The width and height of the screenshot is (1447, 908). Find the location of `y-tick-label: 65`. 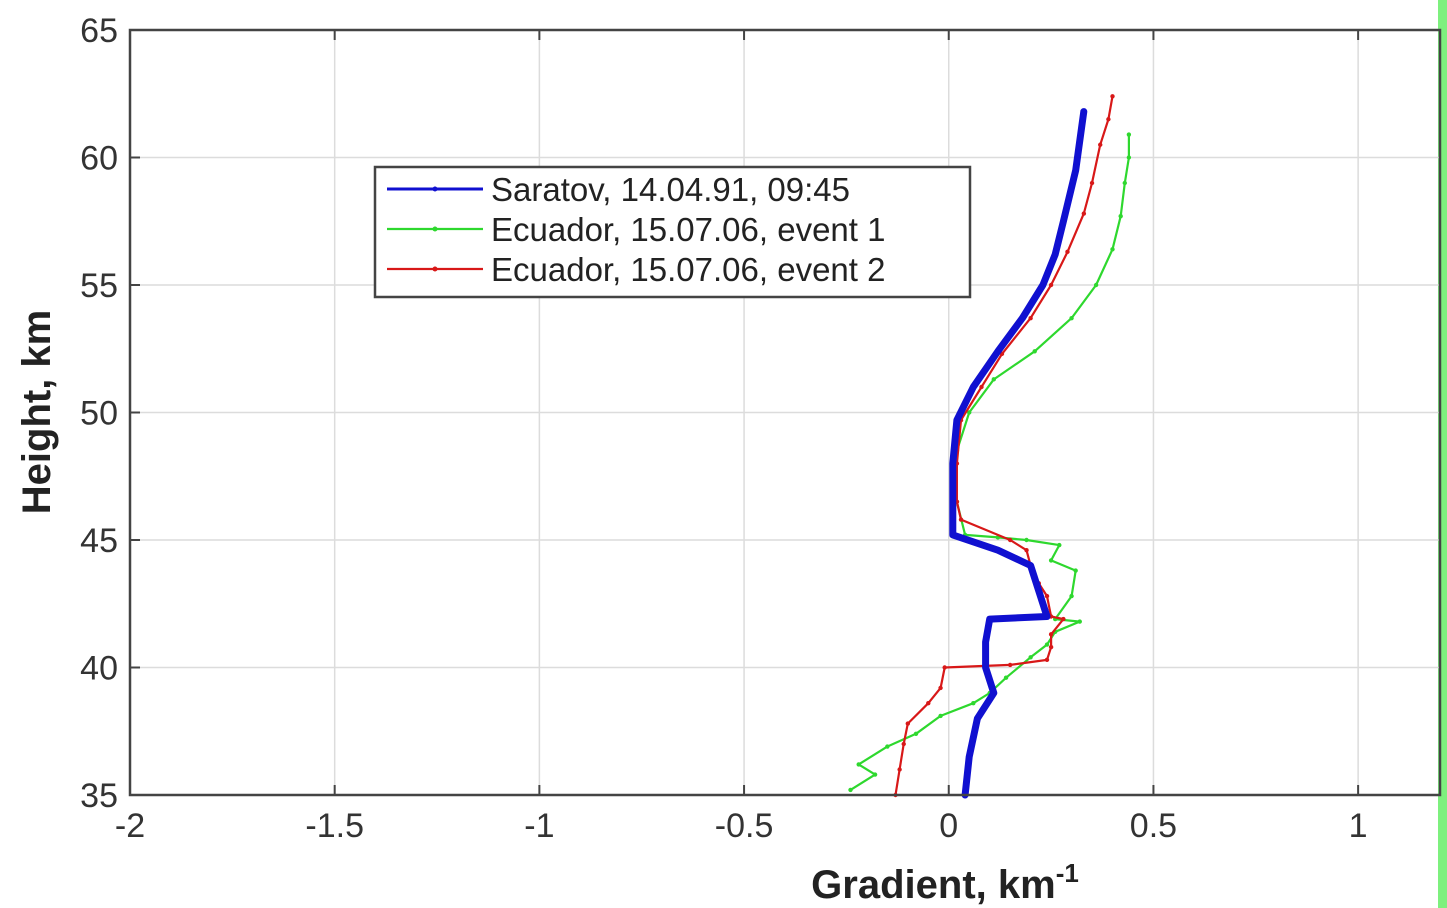

y-tick-label: 65 is located at coordinates (99, 31).